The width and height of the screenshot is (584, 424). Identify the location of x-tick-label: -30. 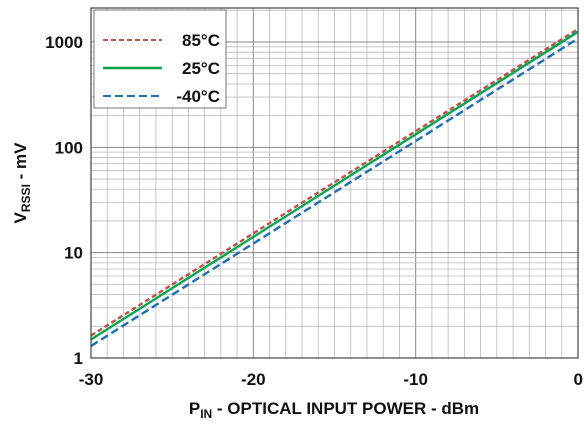
(91, 379).